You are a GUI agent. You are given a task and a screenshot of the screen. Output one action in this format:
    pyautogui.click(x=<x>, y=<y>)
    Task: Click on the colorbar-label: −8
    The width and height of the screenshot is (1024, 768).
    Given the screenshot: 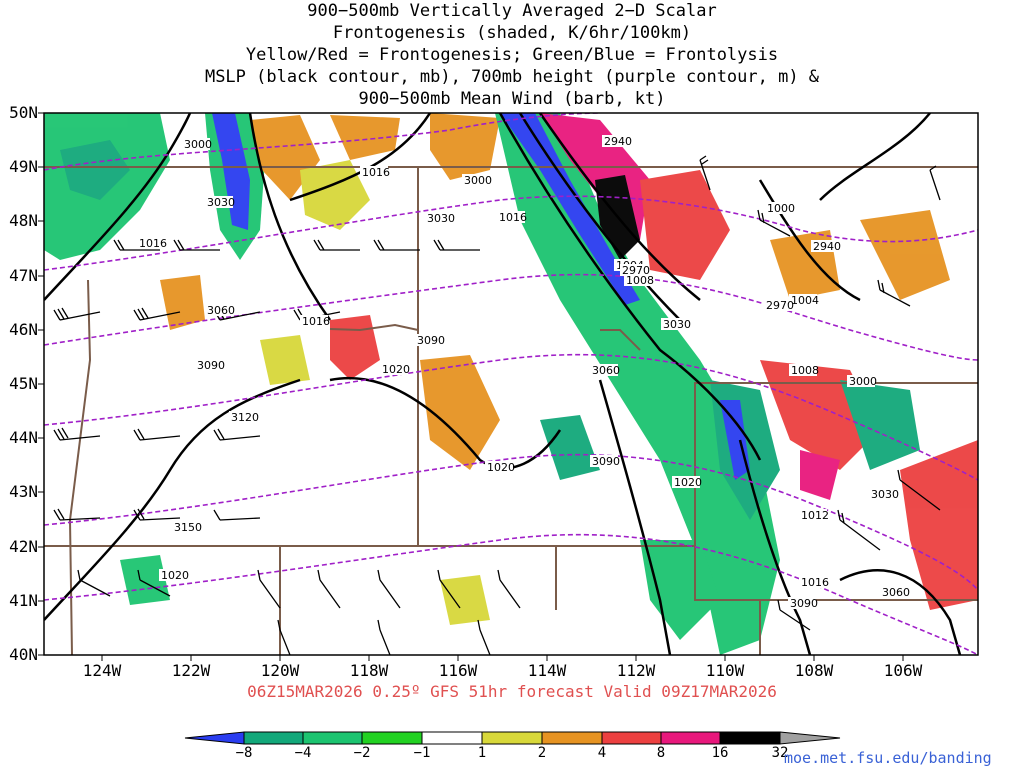 What is the action you would take?
    pyautogui.click(x=244, y=753)
    